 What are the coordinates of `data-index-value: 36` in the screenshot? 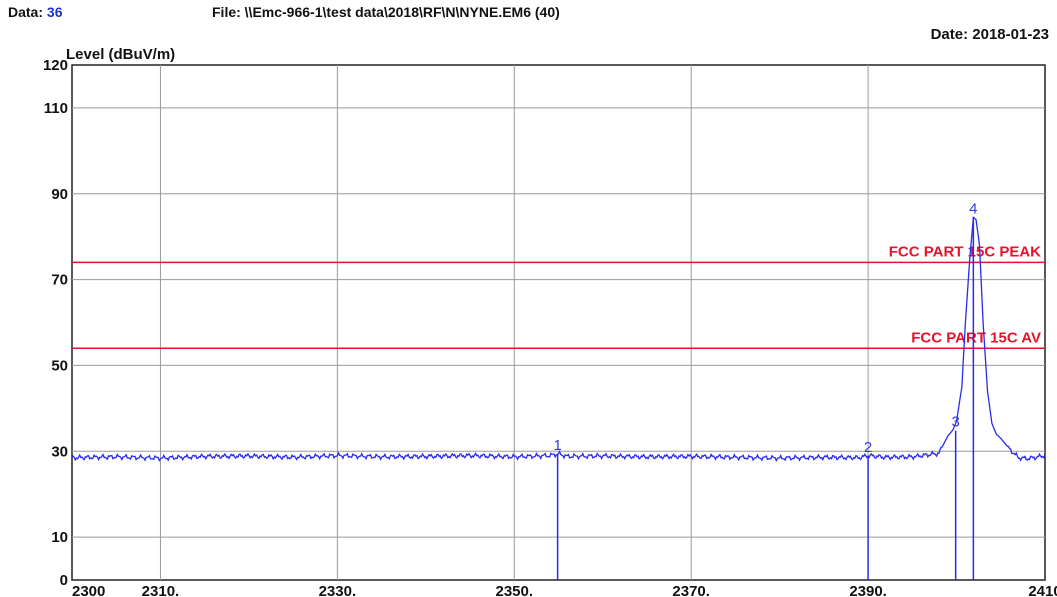 It's located at (54, 12).